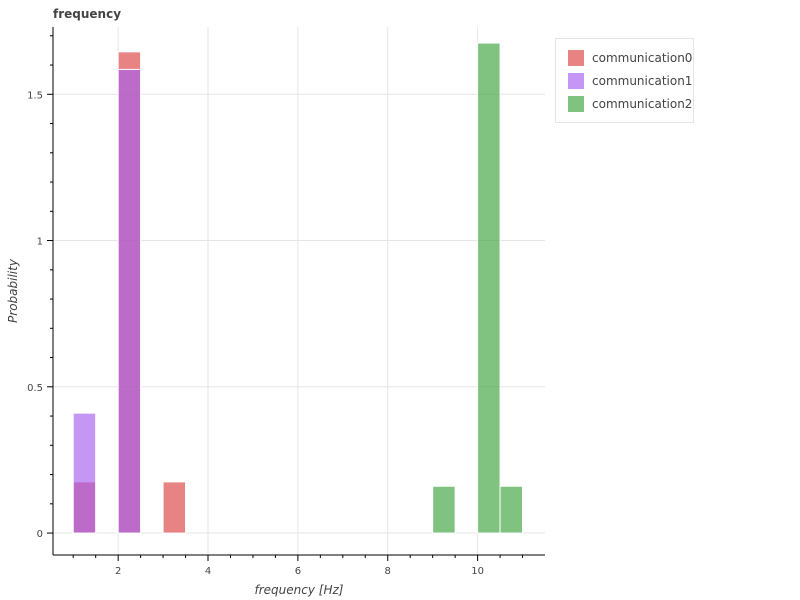  I want to click on y-tick-label: 1, so click(40, 242).